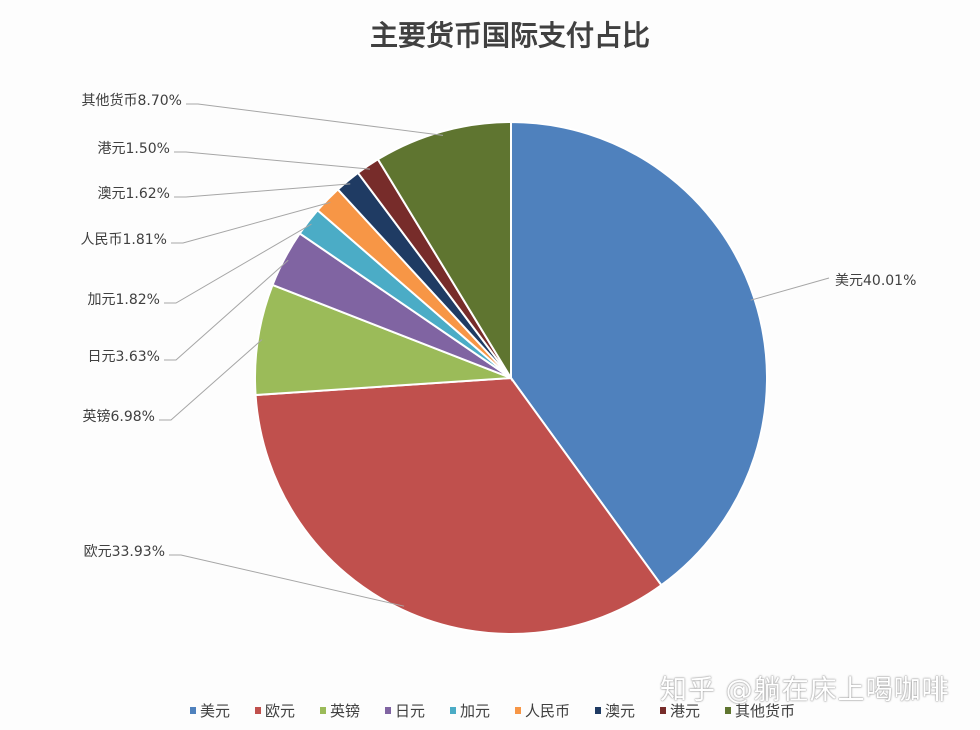 This screenshot has height=730, width=980. I want to click on watermark: 知乎 @躺在床上喝咖啡, so click(805, 690).